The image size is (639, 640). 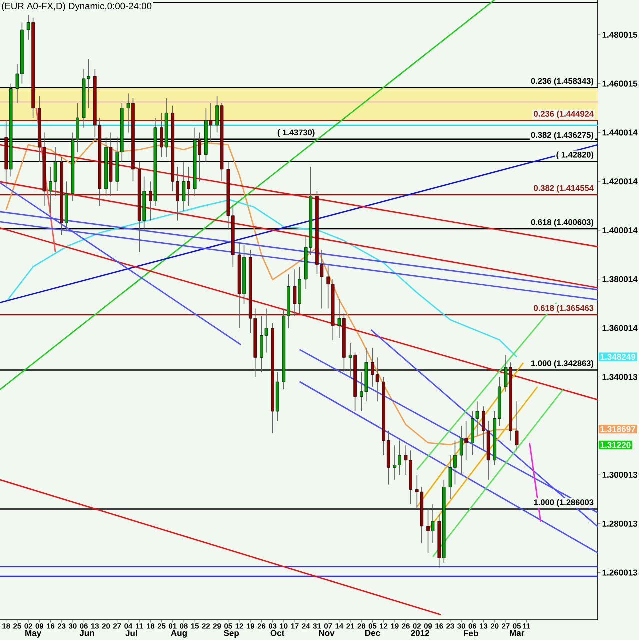 I want to click on ref-line-label: 0.382 (1.436275), so click(x=562, y=136).